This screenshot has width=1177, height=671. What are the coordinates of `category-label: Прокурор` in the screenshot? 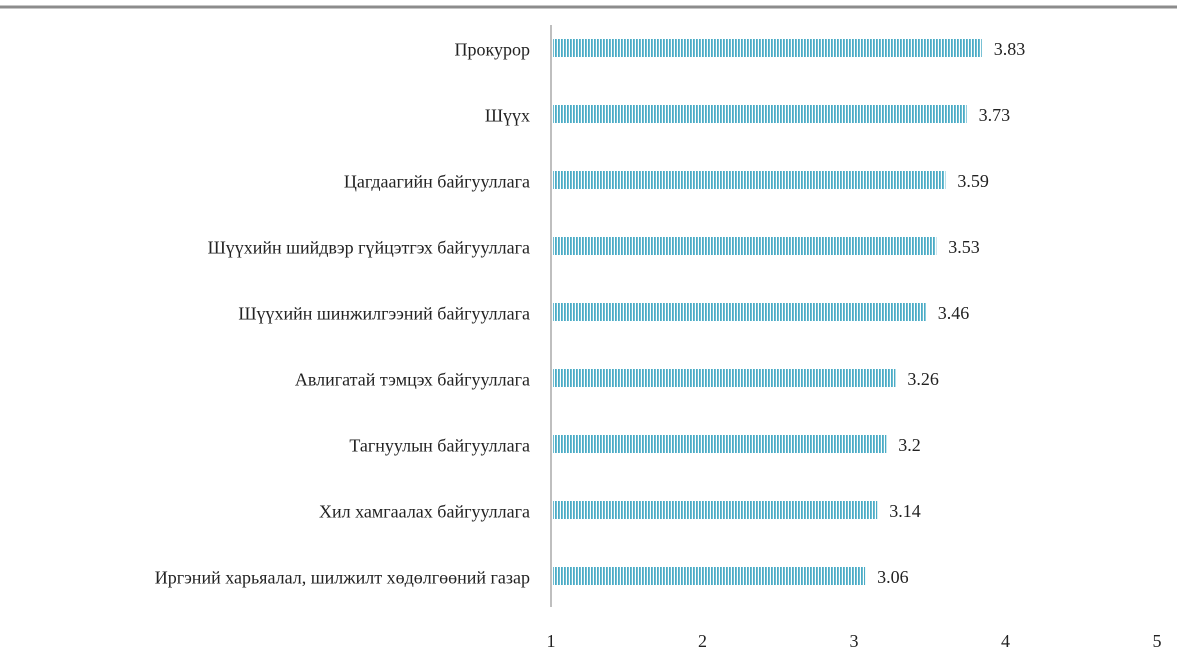 It's located at (492, 49).